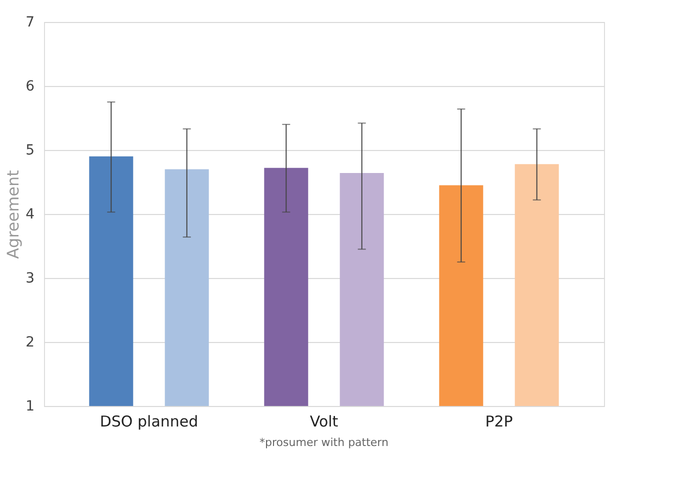  What do you see at coordinates (30, 214) in the screenshot?
I see `y-tick-label: 4` at bounding box center [30, 214].